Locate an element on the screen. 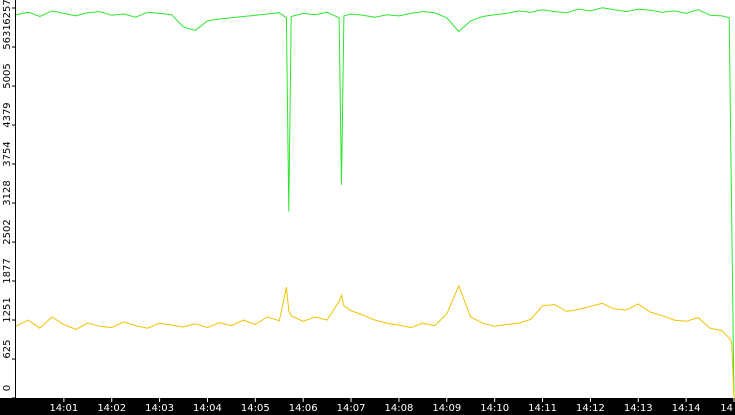  y-tick-label: 625 is located at coordinates (7, 348).